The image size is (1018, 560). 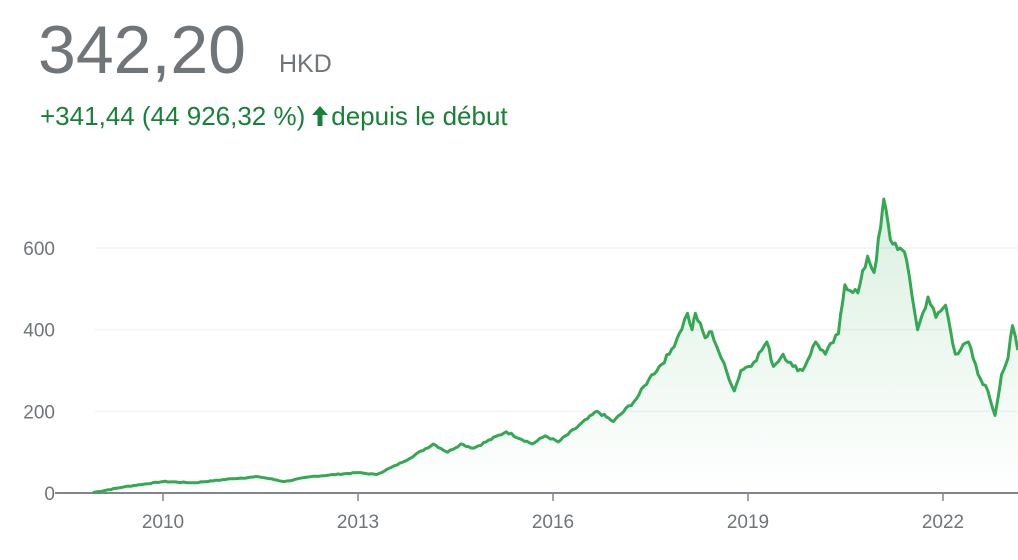 I want to click on x-tick-label: 2013, so click(x=358, y=522).